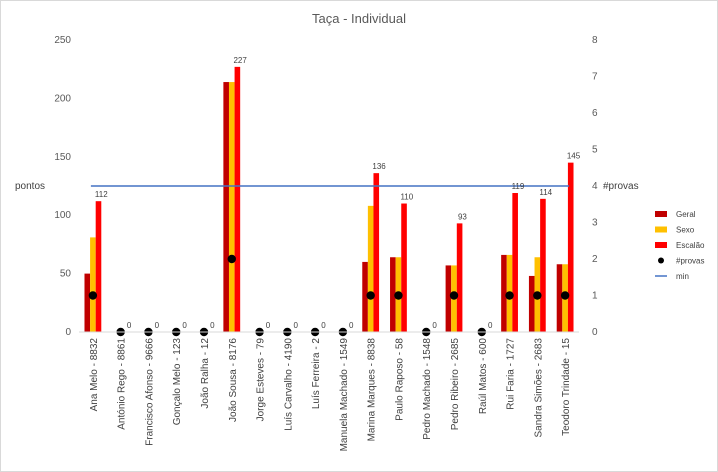 The height and width of the screenshot is (472, 718). I want to click on category-label: Manuela Machado - 1549, so click(344, 395).